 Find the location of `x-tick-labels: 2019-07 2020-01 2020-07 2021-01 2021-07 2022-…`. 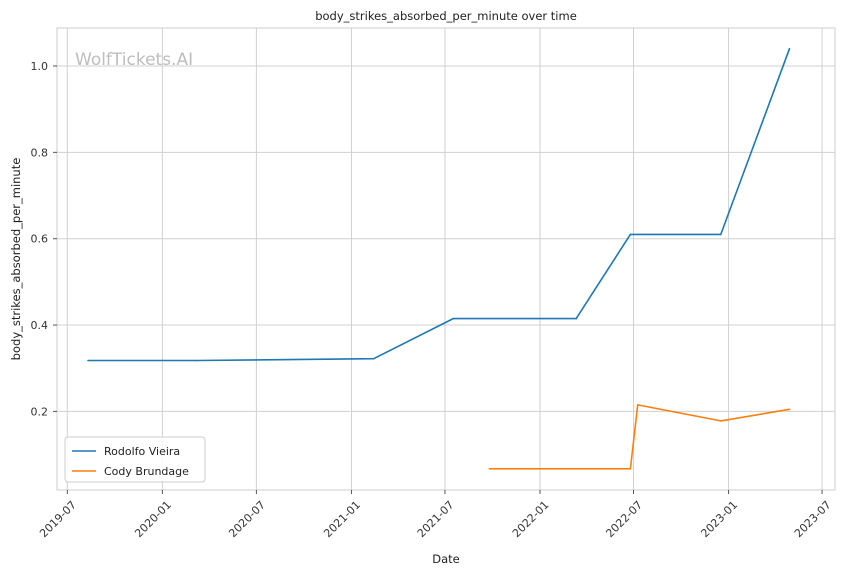

x-tick-labels: 2019-07 2020-01 2020-07 2021-01 2021-07 2022-… is located at coordinates (435, 515).